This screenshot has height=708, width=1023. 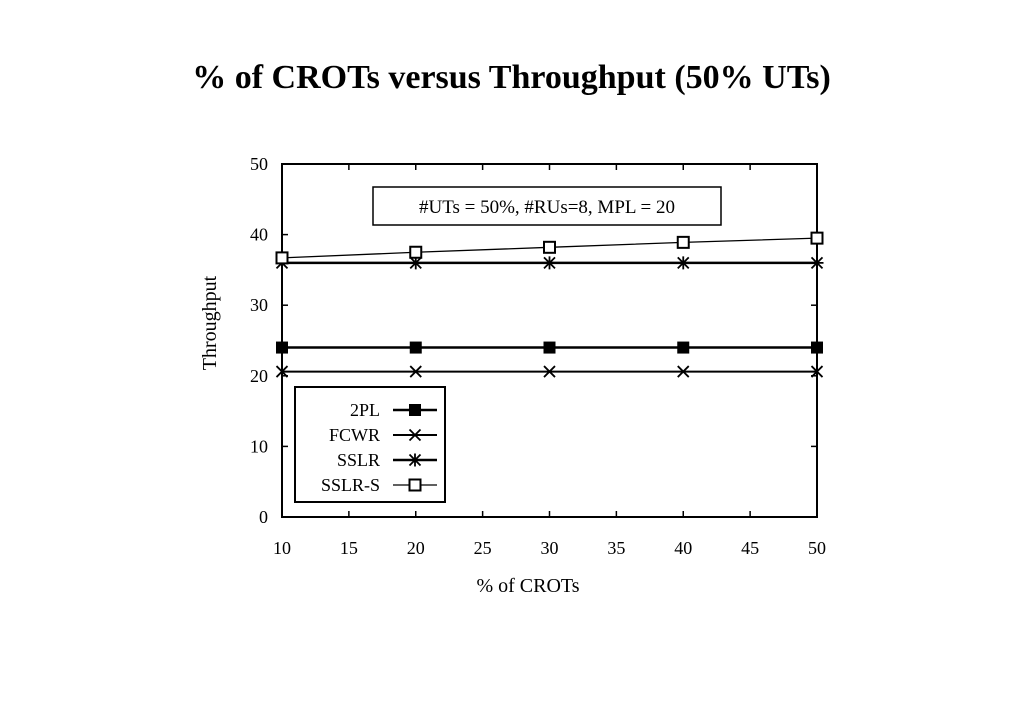 What do you see at coordinates (354, 435) in the screenshot?
I see `legend-label-fcwr: FCWR` at bounding box center [354, 435].